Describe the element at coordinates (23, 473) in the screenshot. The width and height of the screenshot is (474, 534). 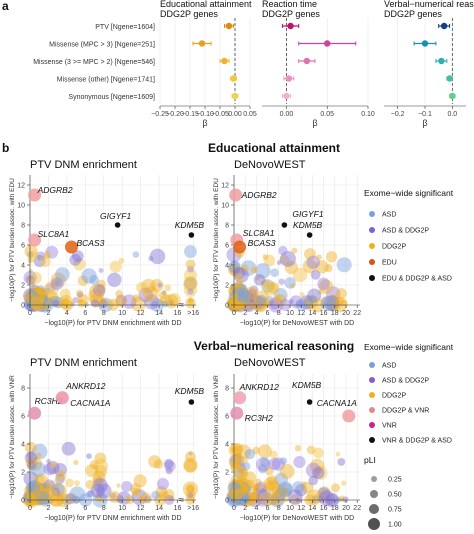
I see `y-tick-label: 2` at that location.